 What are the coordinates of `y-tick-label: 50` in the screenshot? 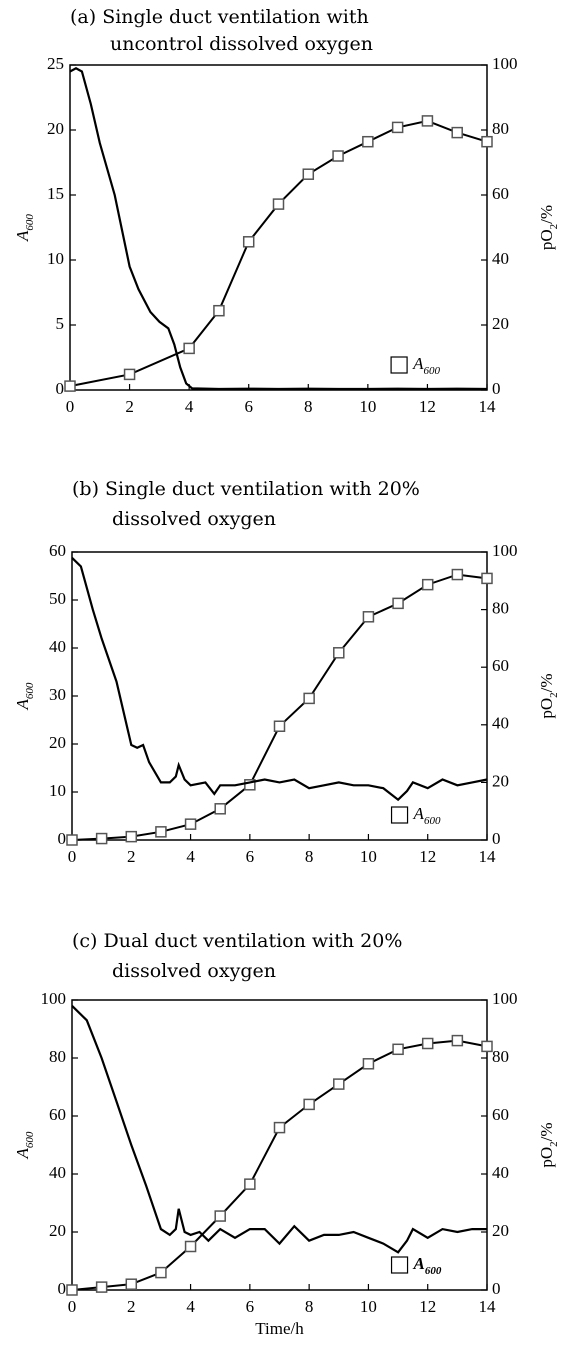 It's located at (57, 598).